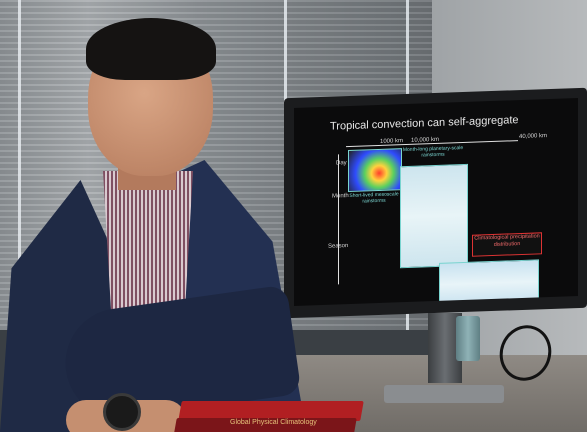 Image resolution: width=587 pixels, height=432 pixels. I want to click on axis-top-tick-3: 40,000 km, so click(533, 137).